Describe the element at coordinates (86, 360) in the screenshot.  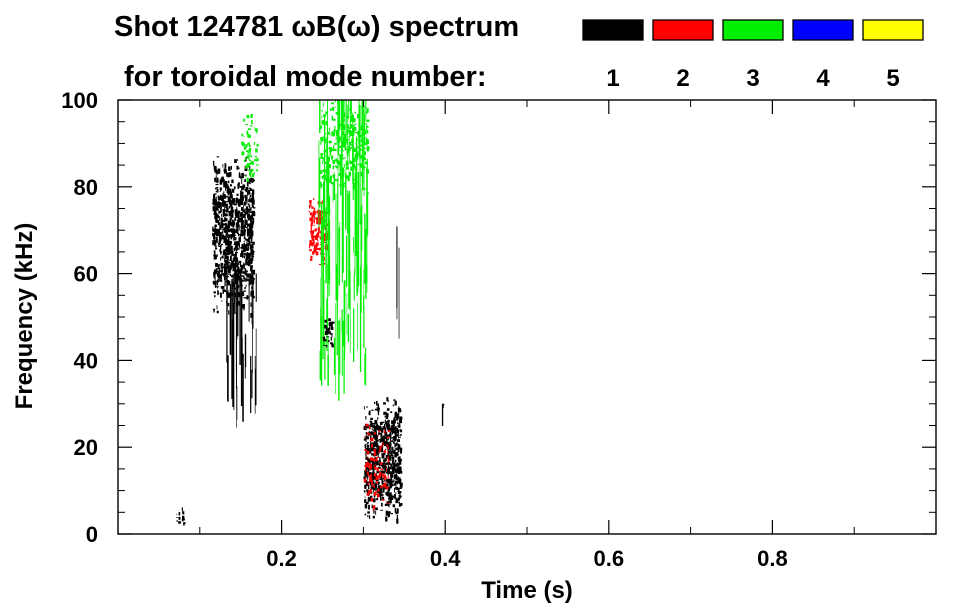
I see `y-tick-label: 40` at that location.